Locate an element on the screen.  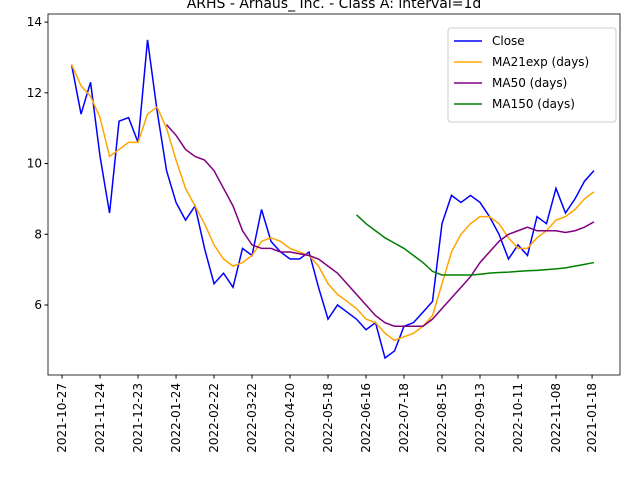
legend-label: Close is located at coordinates (508, 41).